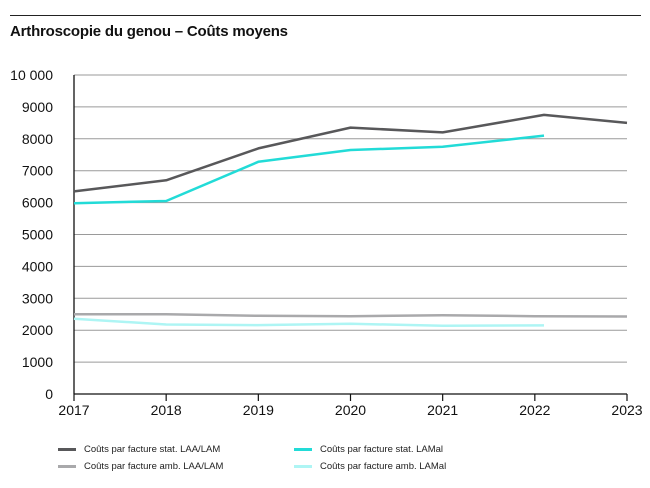  What do you see at coordinates (37, 171) in the screenshot?
I see `y-tick-label: 7000` at bounding box center [37, 171].